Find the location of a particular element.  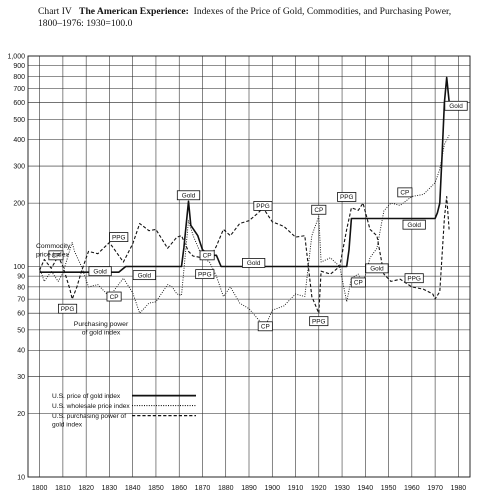

y-tick-label: 10 is located at coordinates (21, 477).